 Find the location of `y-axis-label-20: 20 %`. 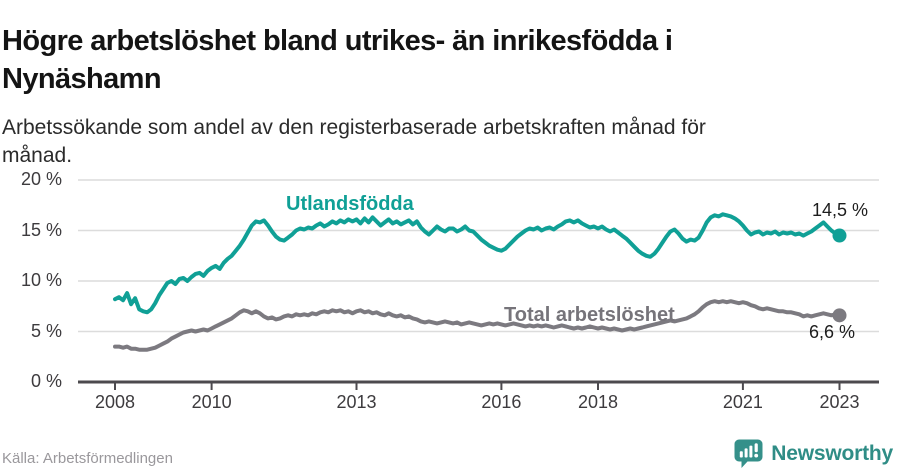

y-axis-label-20: 20 % is located at coordinates (41, 179).